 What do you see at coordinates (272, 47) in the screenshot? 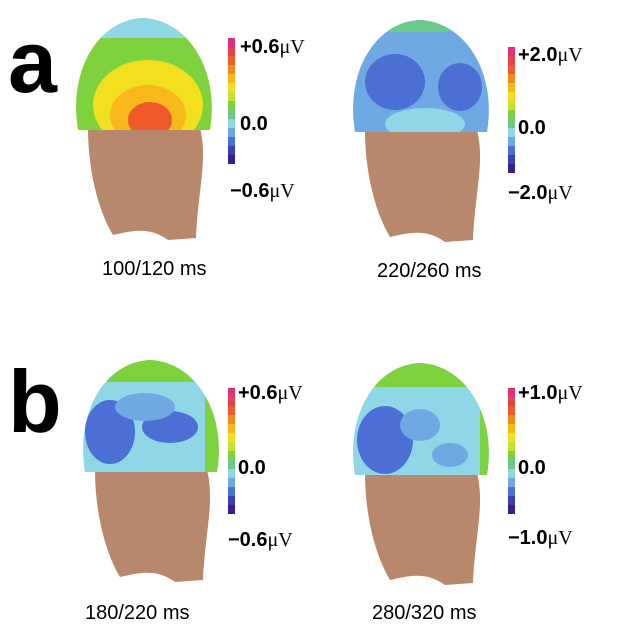
I see `scale-max-1: +0.6μV` at bounding box center [272, 47].